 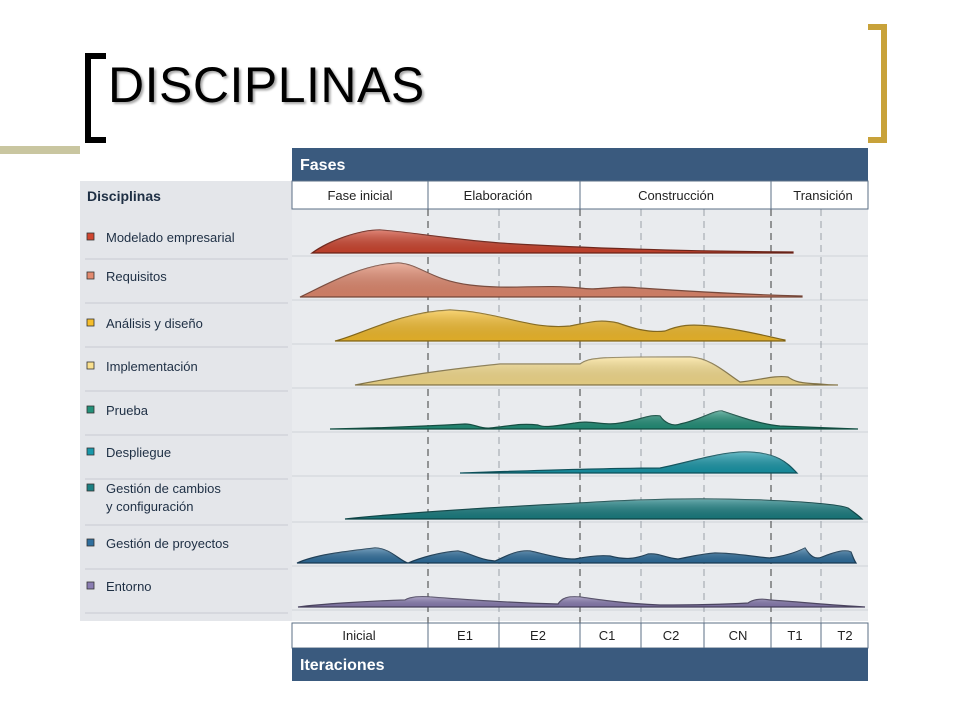 What do you see at coordinates (671, 635) in the screenshot?
I see `iteration-label: C2` at bounding box center [671, 635].